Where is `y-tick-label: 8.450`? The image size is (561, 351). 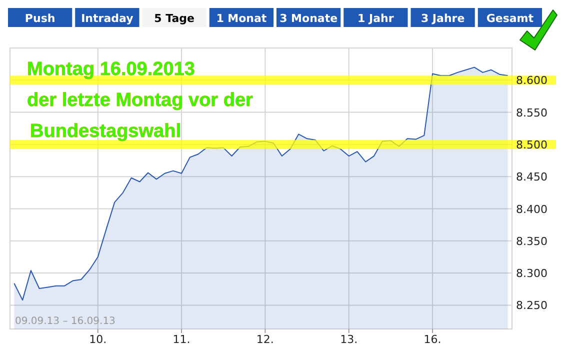
y-tick-label: 8.450 is located at coordinates (532, 177).